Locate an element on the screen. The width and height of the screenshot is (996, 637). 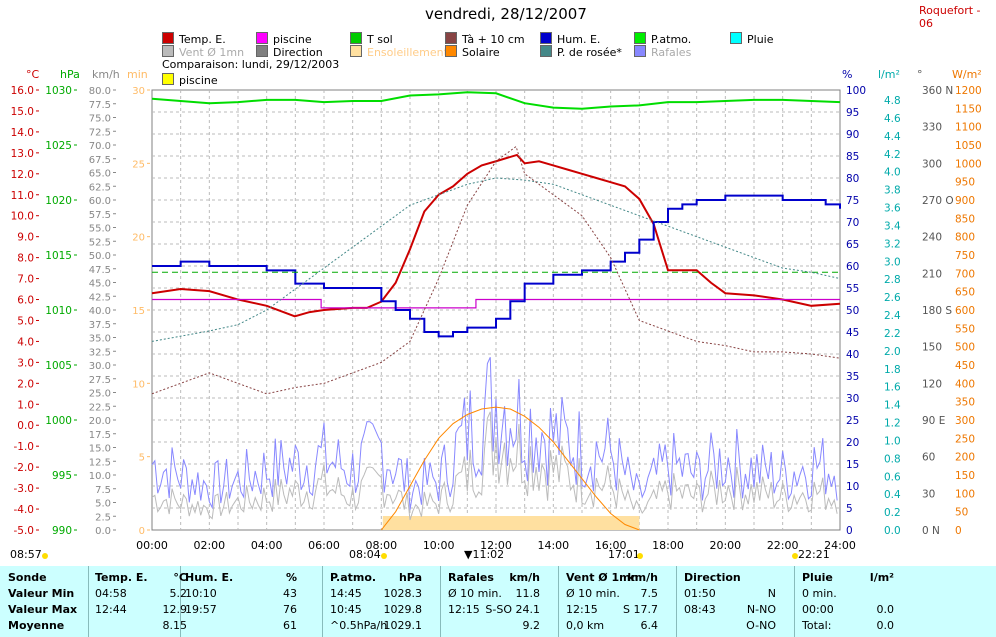
axis-tick-label: 240 is located at coordinates (932, 238).